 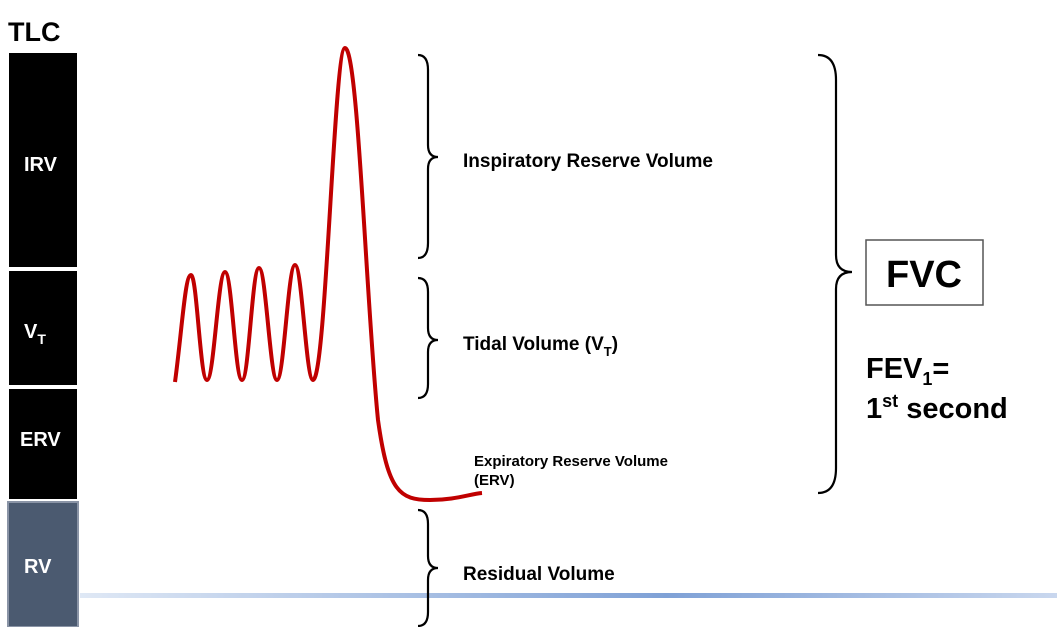 What do you see at coordinates (835, 274) in the screenshot?
I see `fvc-brace` at bounding box center [835, 274].